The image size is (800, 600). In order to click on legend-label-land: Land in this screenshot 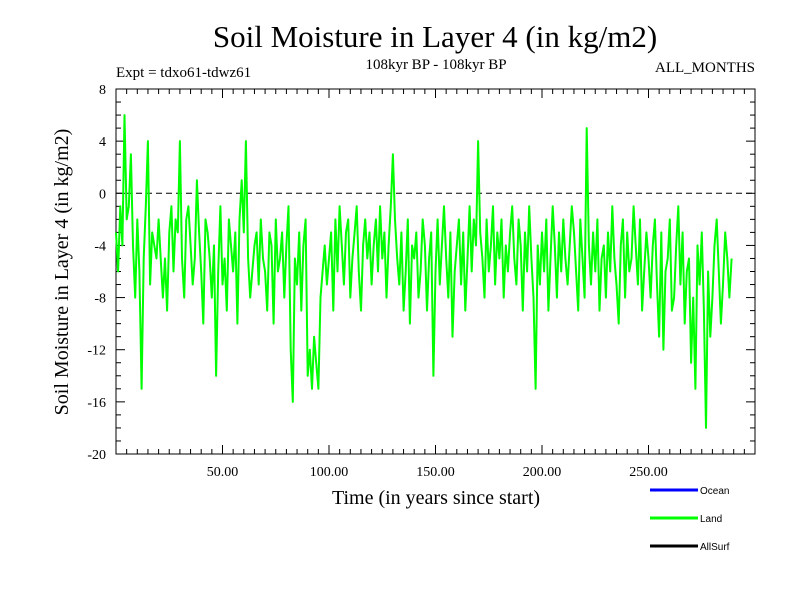, I will do `click(711, 519)`.